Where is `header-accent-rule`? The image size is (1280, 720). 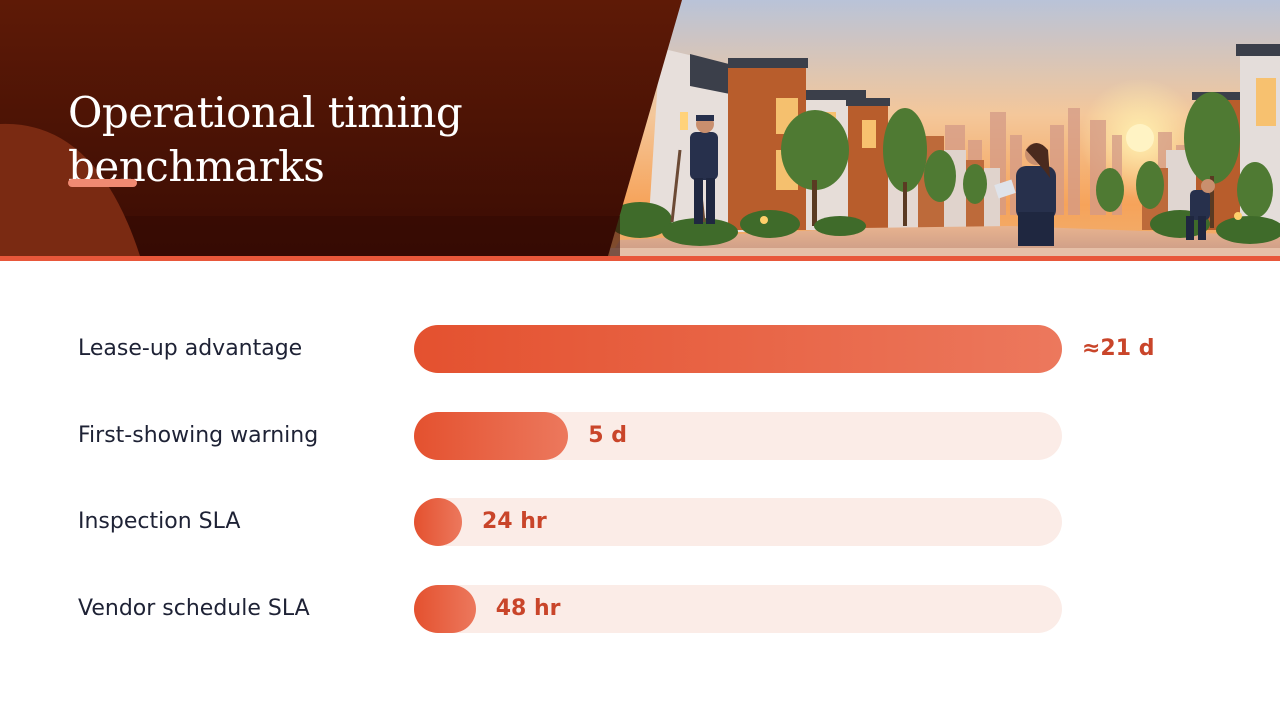 header-accent-rule is located at coordinates (640, 258).